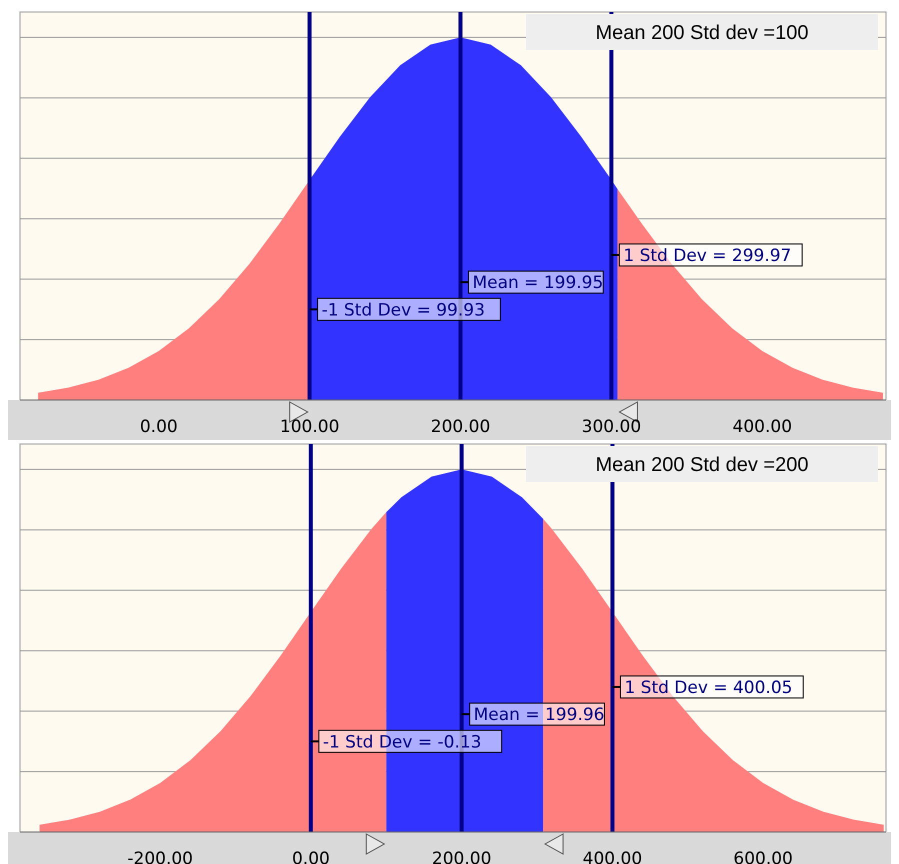 This screenshot has height=864, width=899. Describe the element at coordinates (707, 256) in the screenshot. I see `ref-line-label: 1 Std Dev = 299.97` at that location.